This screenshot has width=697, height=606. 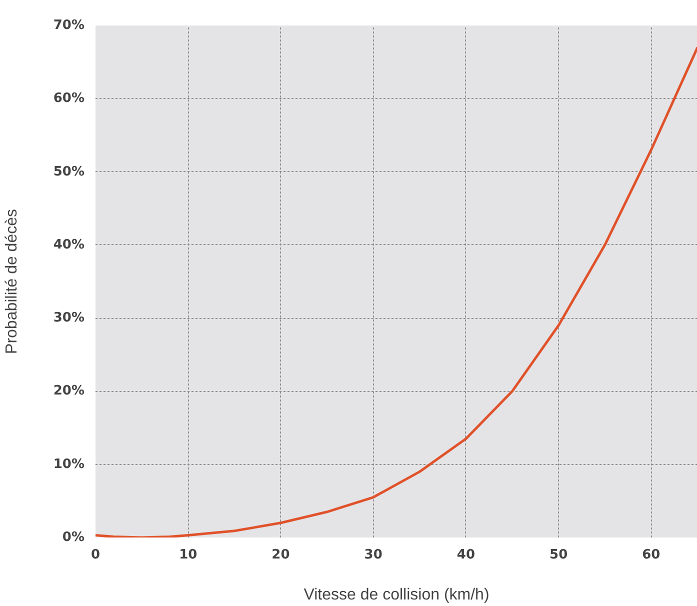 I want to click on y-tick-label: 20%, so click(x=69, y=391).